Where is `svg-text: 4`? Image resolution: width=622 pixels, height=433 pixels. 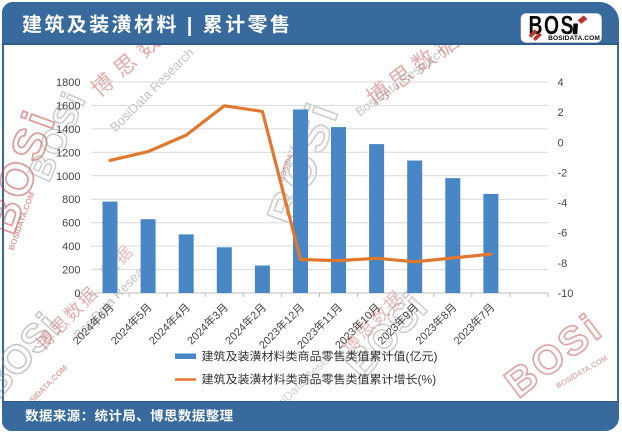
svg-text: 4 is located at coordinates (561, 83).